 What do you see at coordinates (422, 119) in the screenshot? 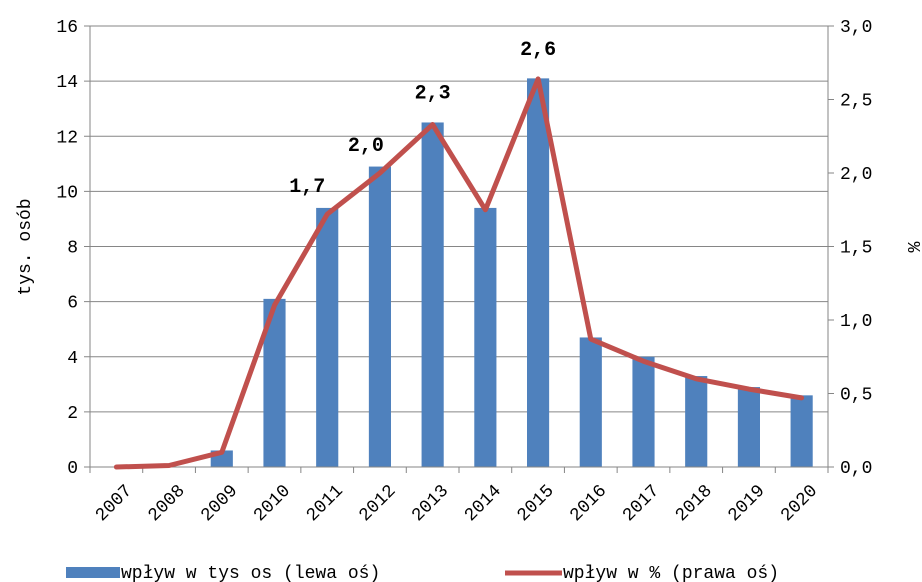
I see `data-labels: 1,7 2,0 2,3 2,6` at bounding box center [422, 119].